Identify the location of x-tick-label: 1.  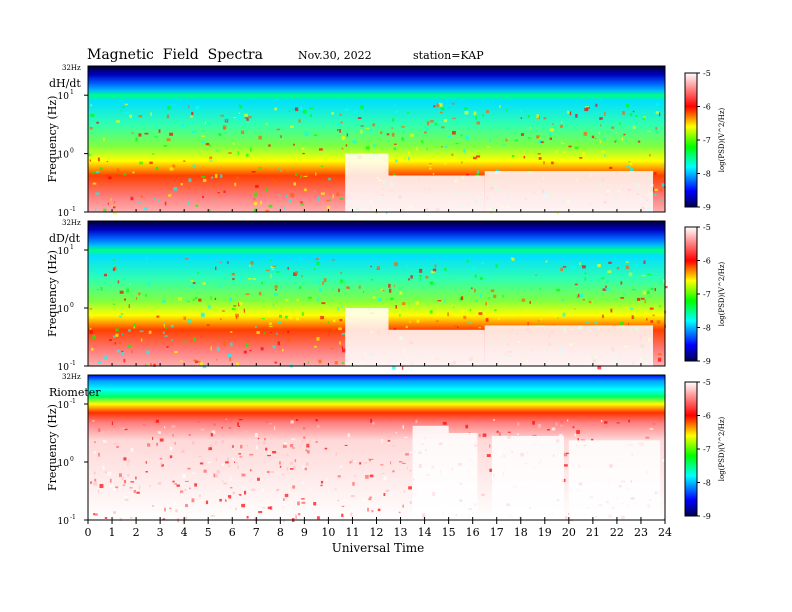
(112, 532).